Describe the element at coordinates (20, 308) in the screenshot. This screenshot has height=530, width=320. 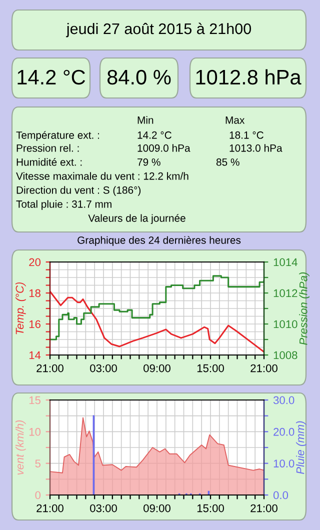
I see `y-axis-title: Temp. (°C)` at that location.